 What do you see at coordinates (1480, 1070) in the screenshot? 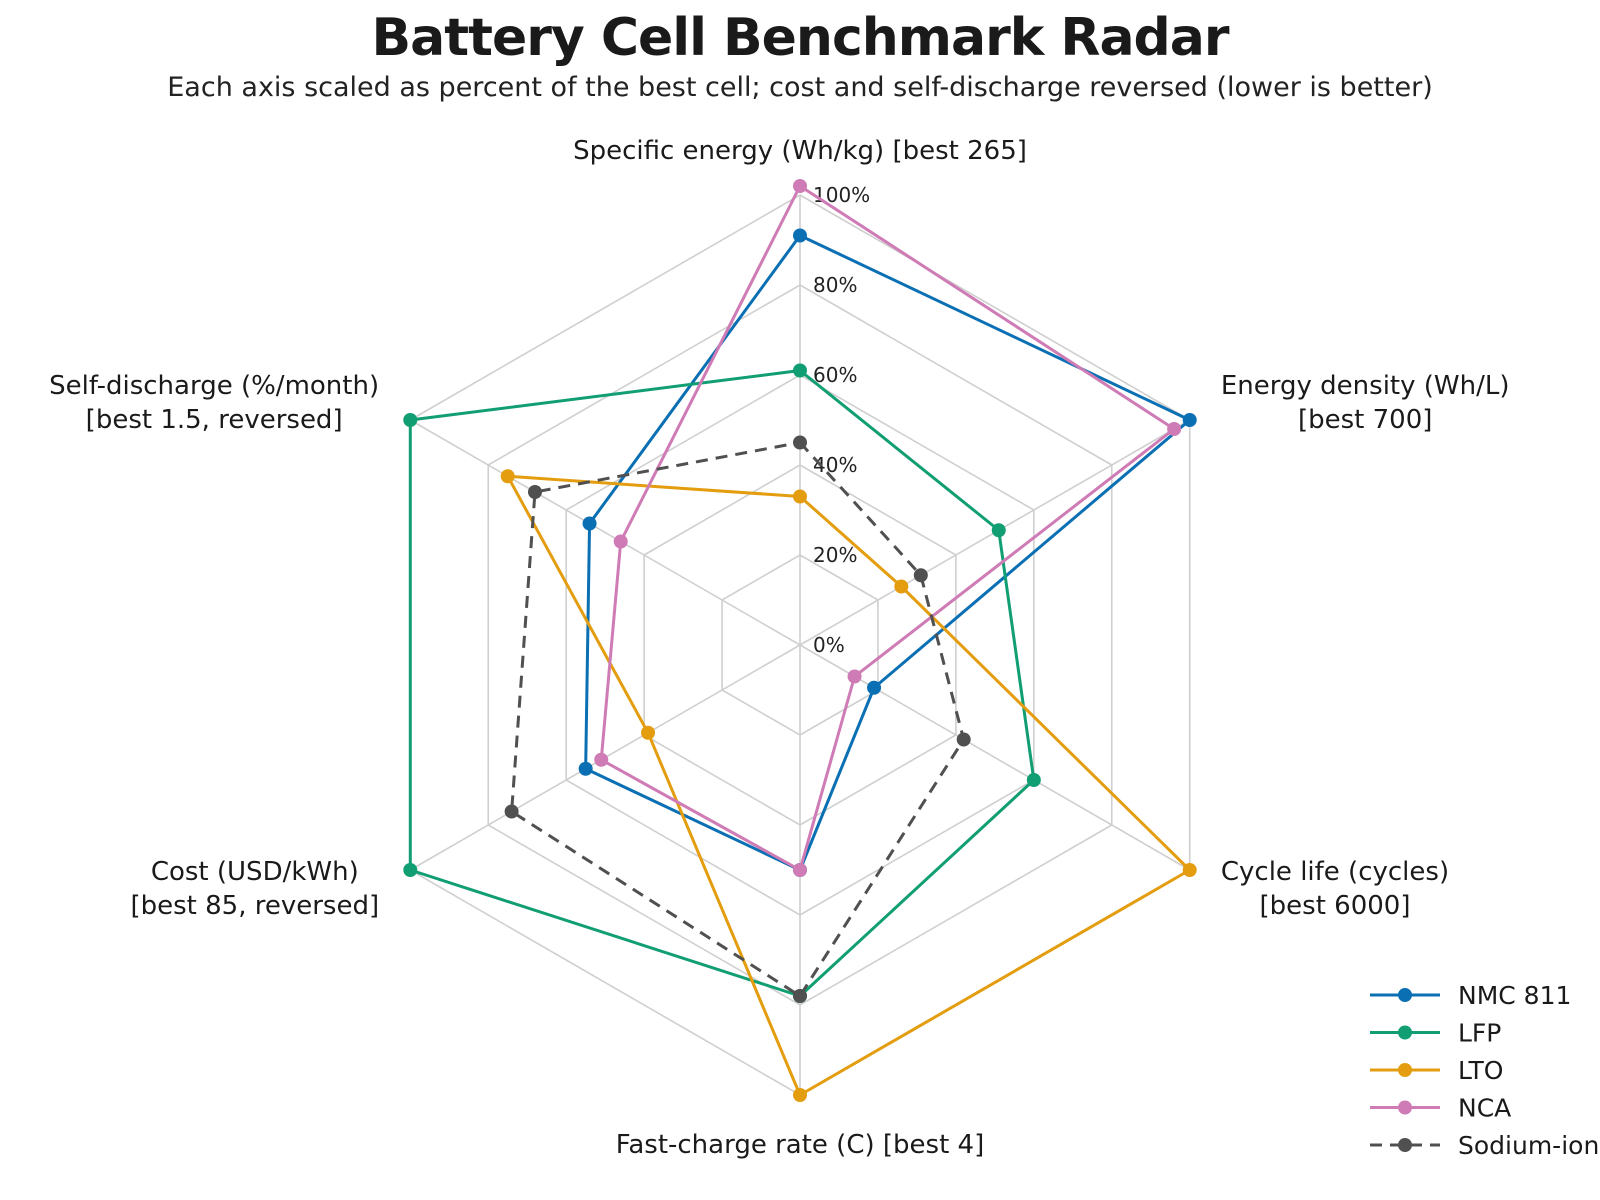
I see `legend-label: LTO` at bounding box center [1480, 1070].